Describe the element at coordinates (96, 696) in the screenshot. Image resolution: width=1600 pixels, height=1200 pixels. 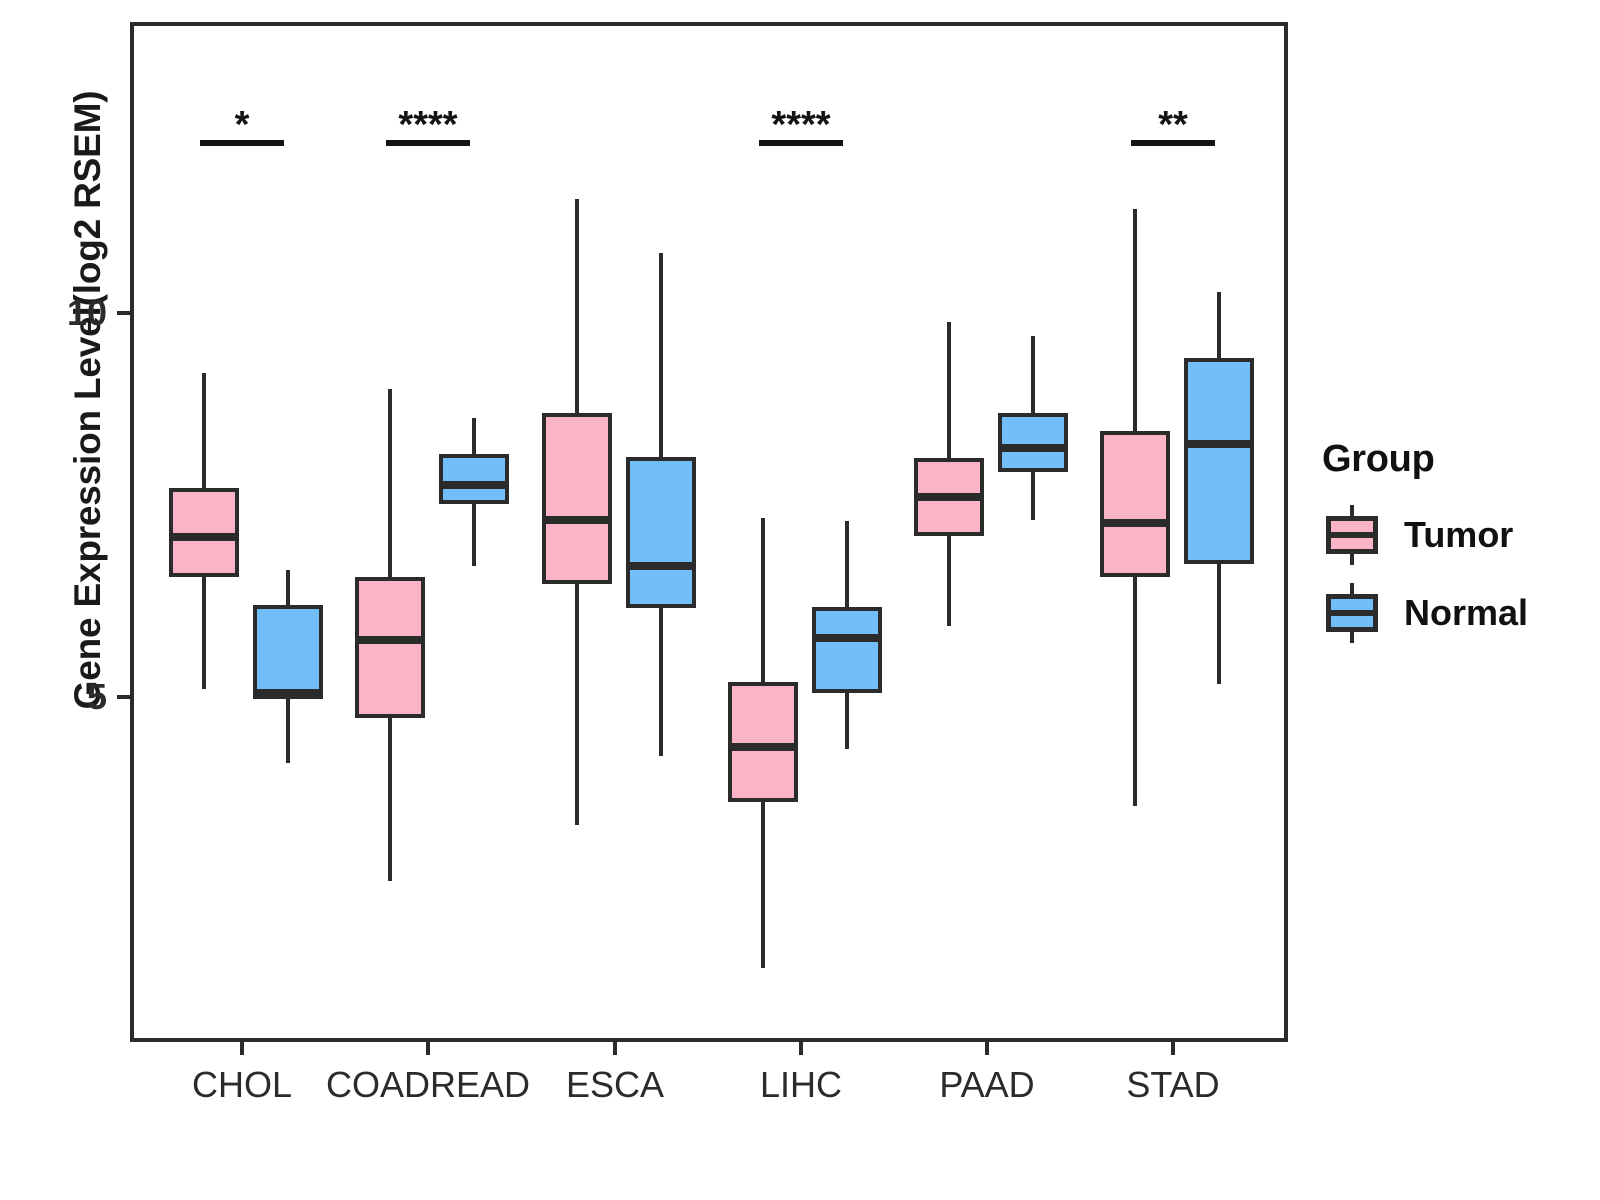
I see `y-tick-label: 5` at that location.